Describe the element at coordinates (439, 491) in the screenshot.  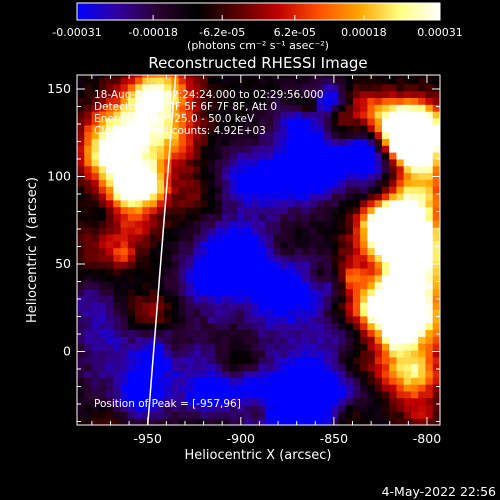
I see `timestamp-footer: 4-May-2022 22:56` at that location.